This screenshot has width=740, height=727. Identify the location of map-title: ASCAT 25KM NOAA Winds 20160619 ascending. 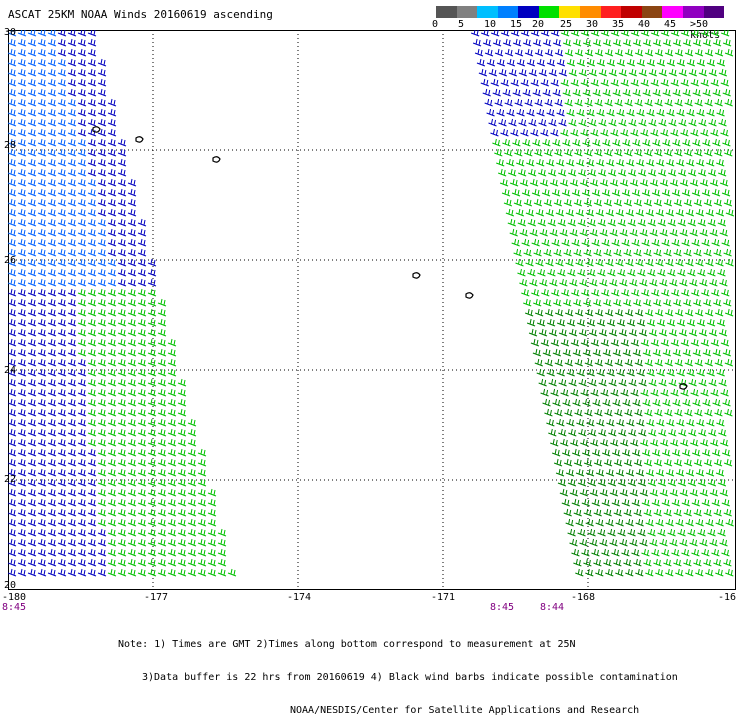
(140, 14).